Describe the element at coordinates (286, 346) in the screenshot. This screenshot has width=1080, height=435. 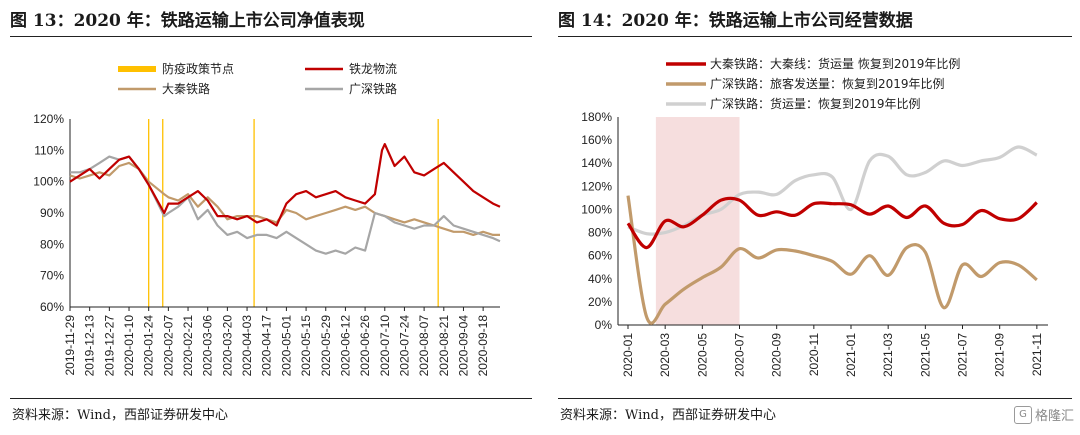
I see `x-tick-label: 2020-05-01` at that location.